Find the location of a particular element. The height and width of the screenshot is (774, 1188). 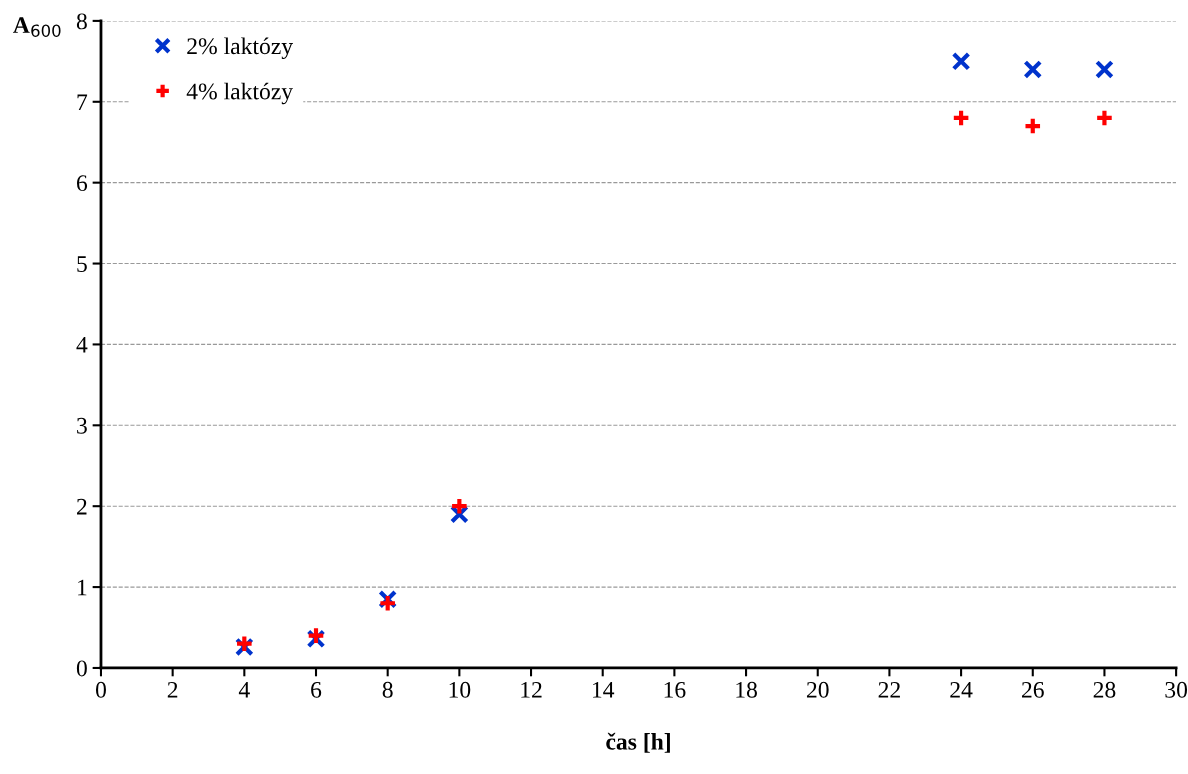

x-tick-label: 10 is located at coordinates (460, 689).